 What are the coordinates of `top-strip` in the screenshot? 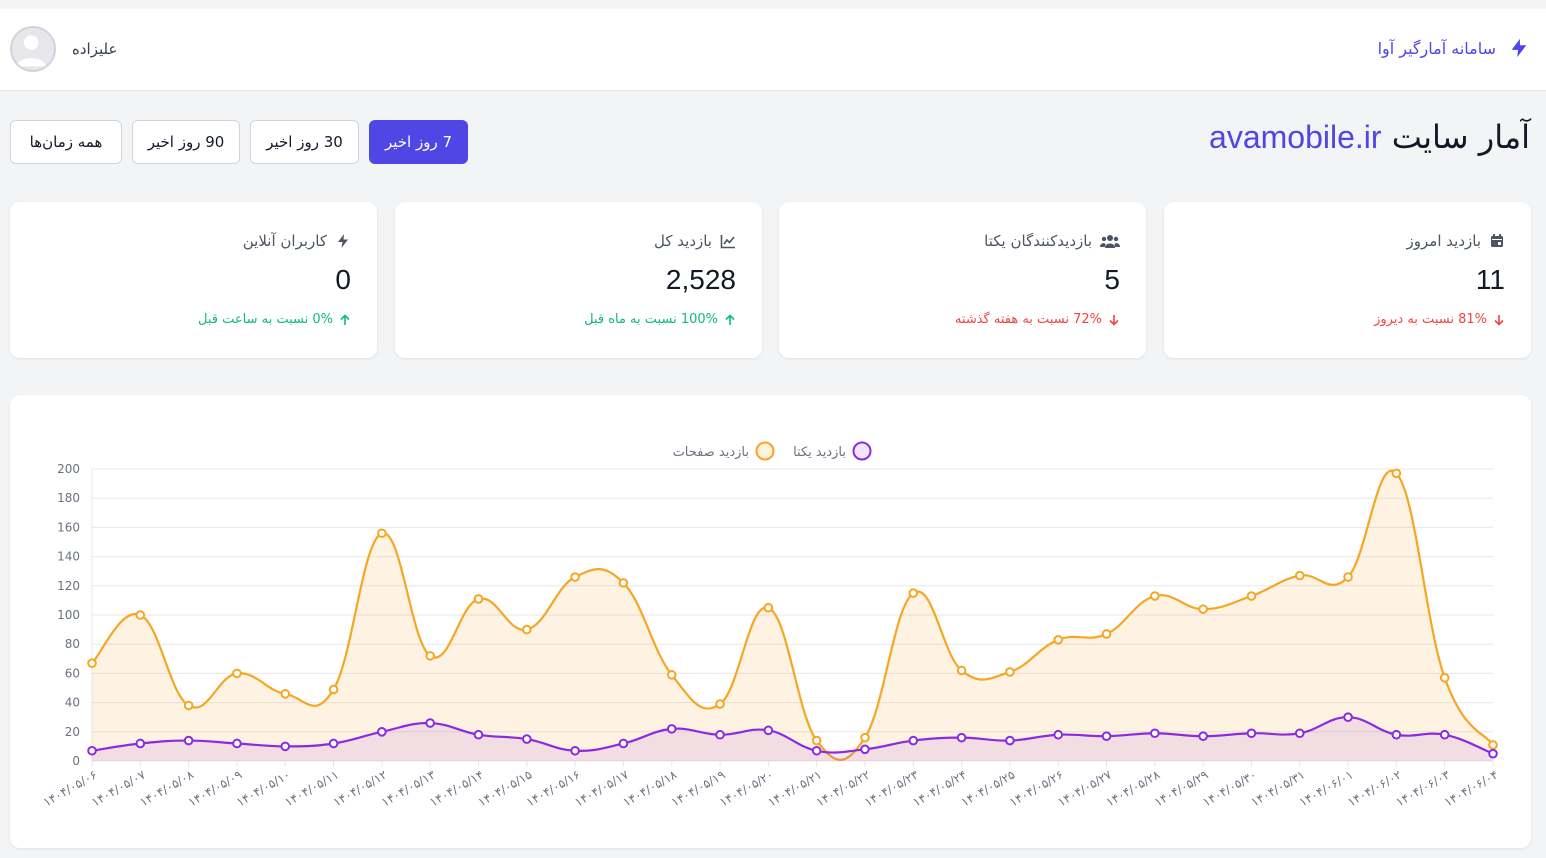 It's located at (773, 4).